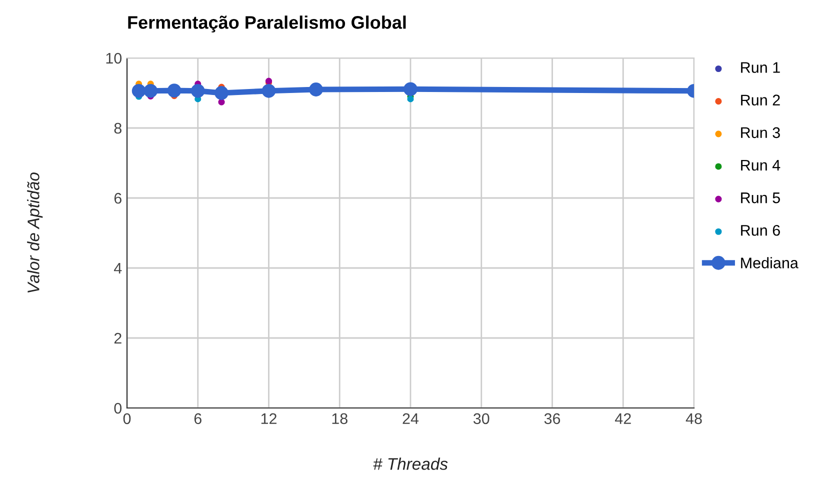 The image size is (834, 490). I want to click on legend-label: Run 2, so click(760, 100).